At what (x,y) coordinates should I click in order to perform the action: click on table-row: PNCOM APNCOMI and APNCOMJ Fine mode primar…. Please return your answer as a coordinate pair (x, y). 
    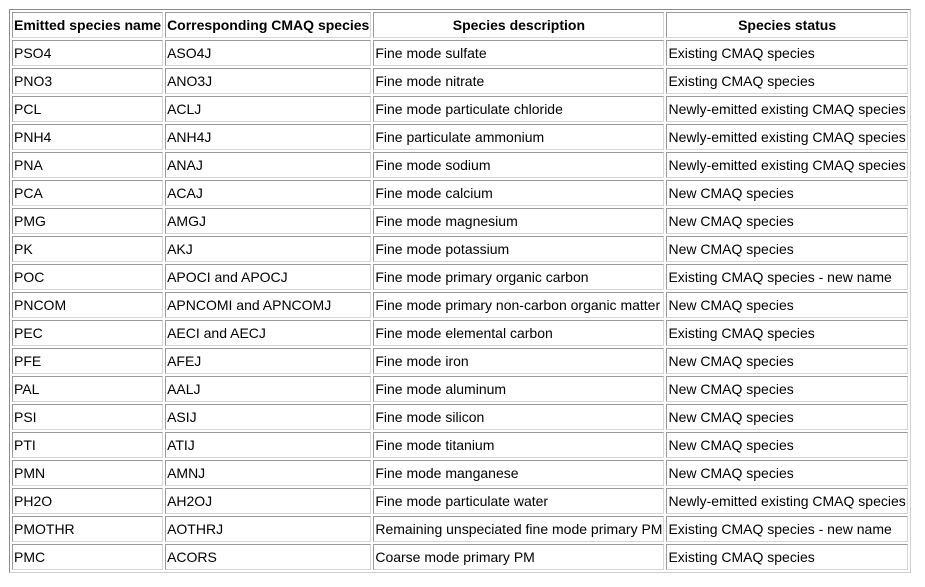
    Looking at the image, I should click on (460, 305).